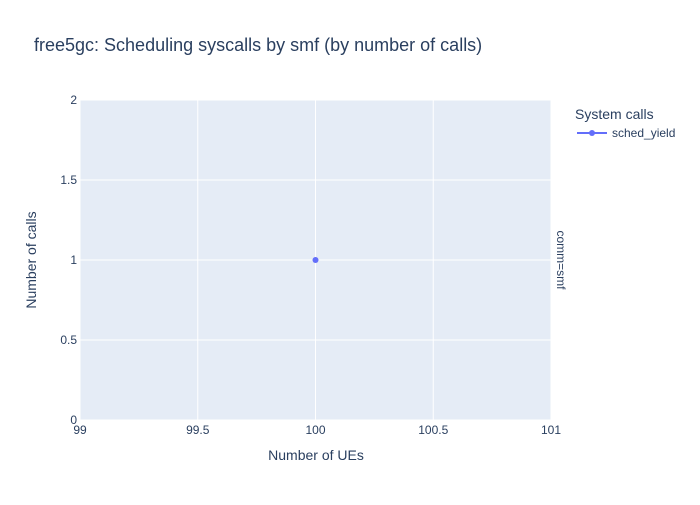 This screenshot has width=700, height=505. I want to click on x-tick-label: 99, so click(80, 430).